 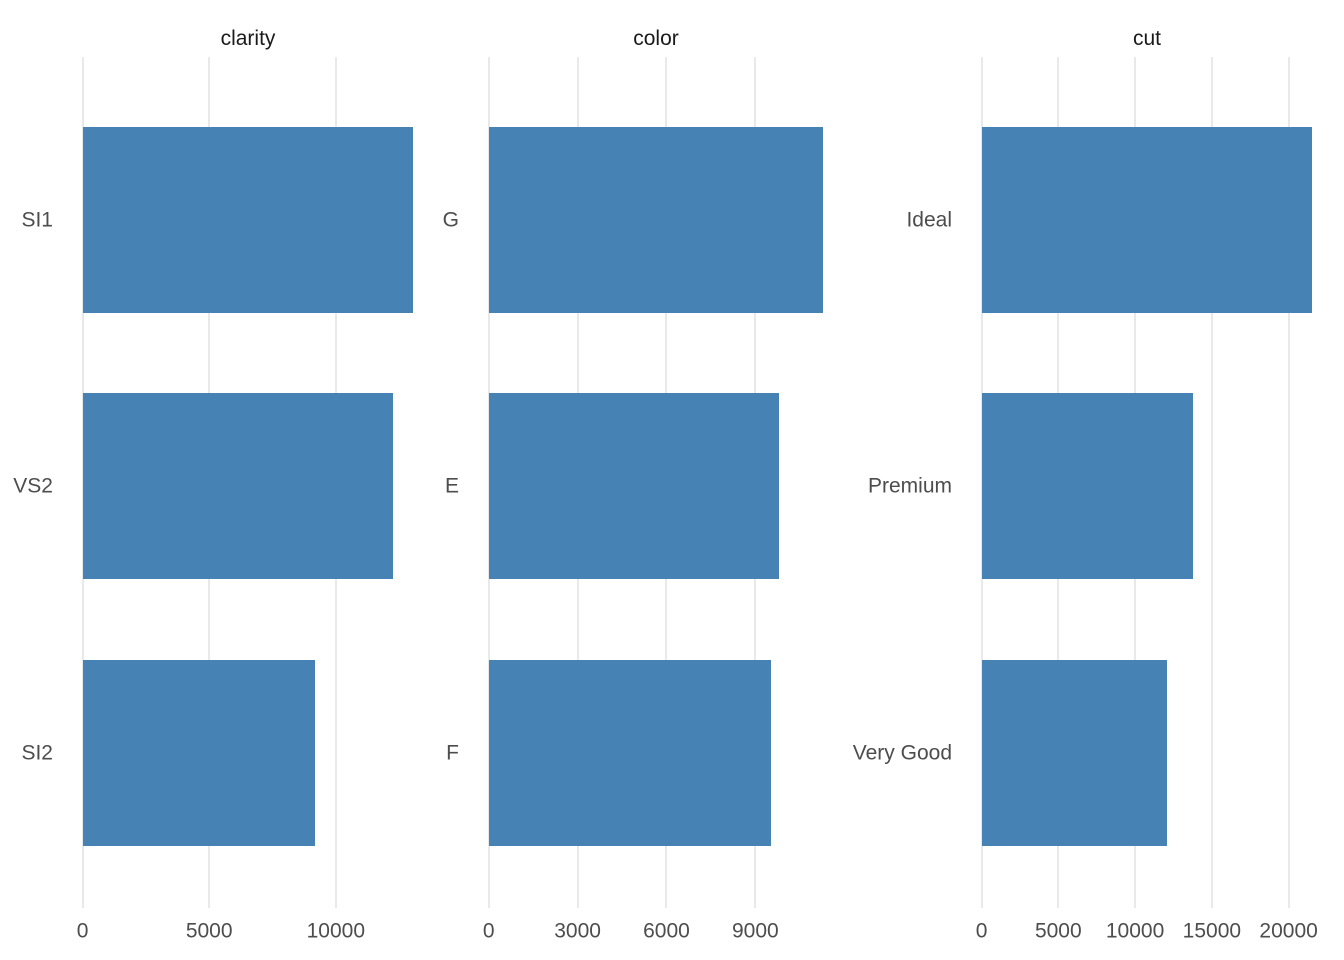 I want to click on x-axis-tick-label-9000: 9000, so click(x=755, y=931).